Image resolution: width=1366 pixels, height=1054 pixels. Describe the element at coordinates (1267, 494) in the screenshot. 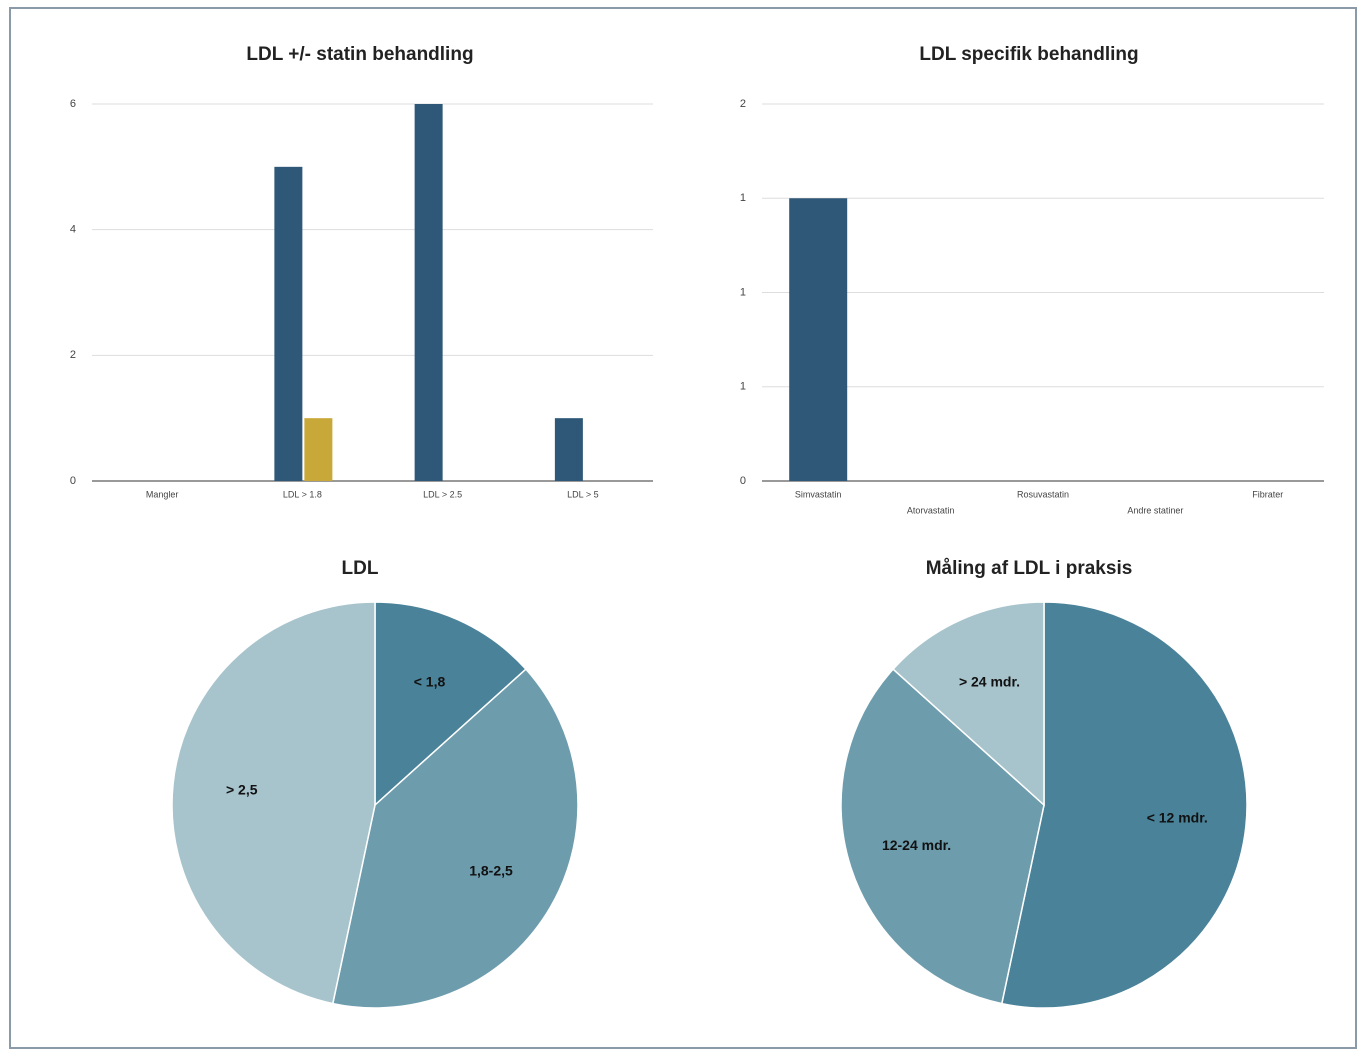

I see `x-tick-label: Fibrater` at that location.